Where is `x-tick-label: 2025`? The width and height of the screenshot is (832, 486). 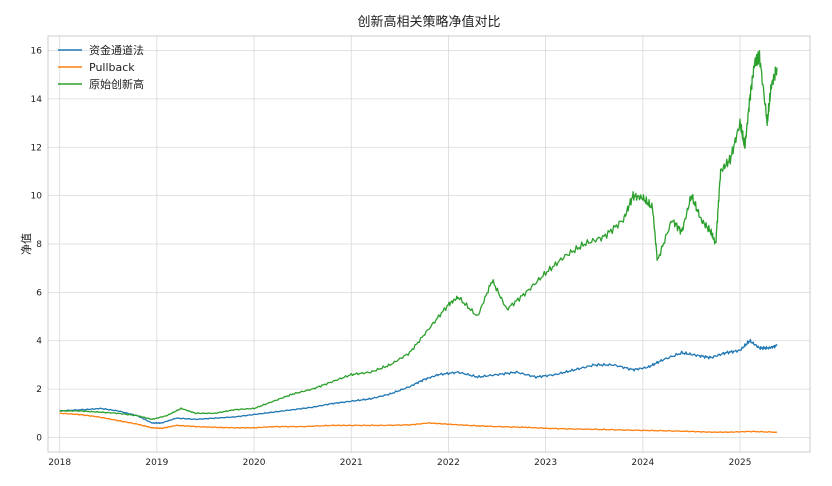
x-tick-label: 2025 is located at coordinates (740, 463).